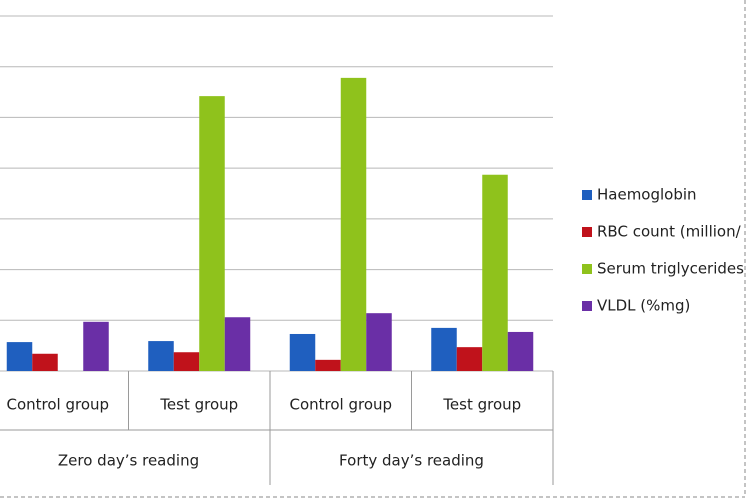 The width and height of the screenshot is (750, 499). Describe the element at coordinates (411, 461) in the screenshot. I see `group-label: Forty day’s reading` at that location.